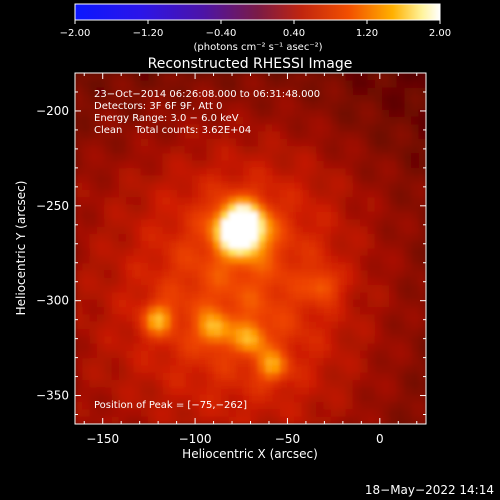  What do you see at coordinates (287, 439) in the screenshot?
I see `x-tick-label: −50` at bounding box center [287, 439].